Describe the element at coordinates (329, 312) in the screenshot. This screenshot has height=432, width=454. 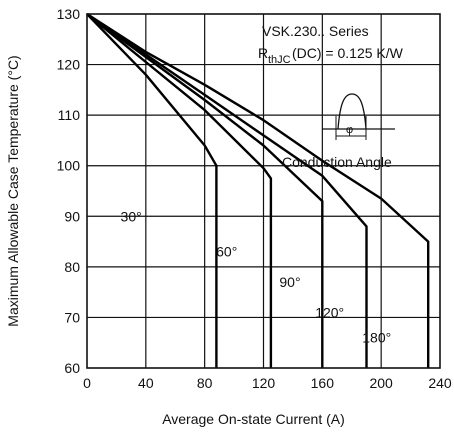
I see `series-angle-label: 120°` at that location.